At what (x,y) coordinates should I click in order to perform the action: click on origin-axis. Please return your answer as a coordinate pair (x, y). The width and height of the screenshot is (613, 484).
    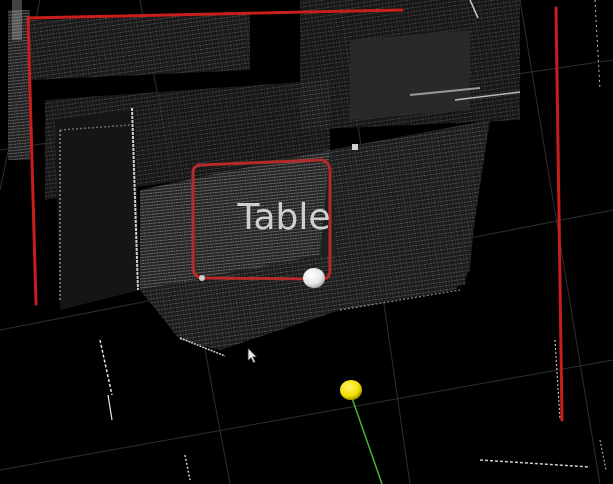
    Looking at the image, I should click on (367, 440).